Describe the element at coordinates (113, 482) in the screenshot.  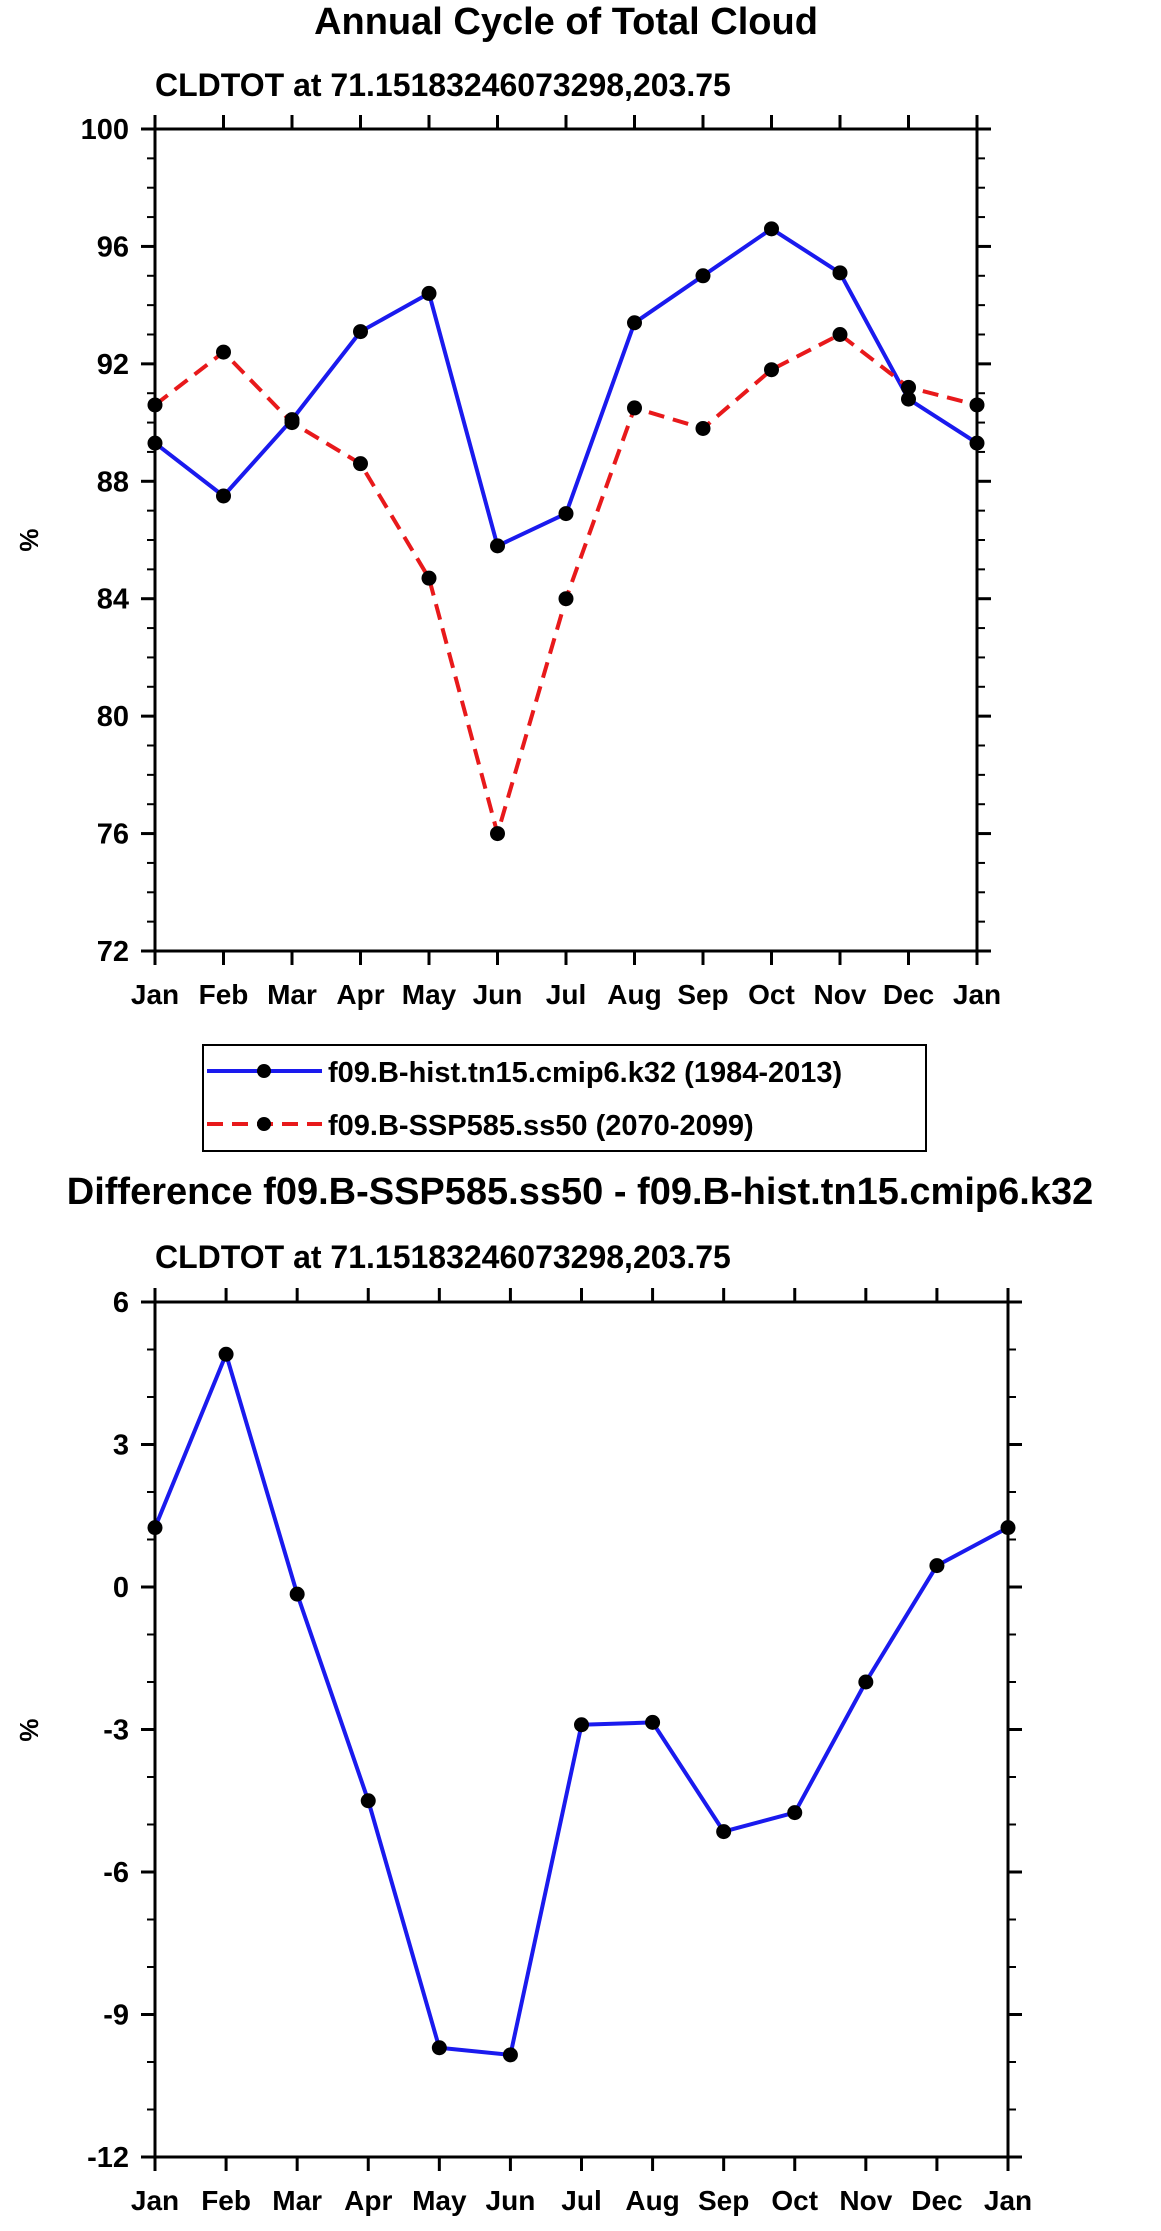
I see `y-tick-label: 88` at that location.